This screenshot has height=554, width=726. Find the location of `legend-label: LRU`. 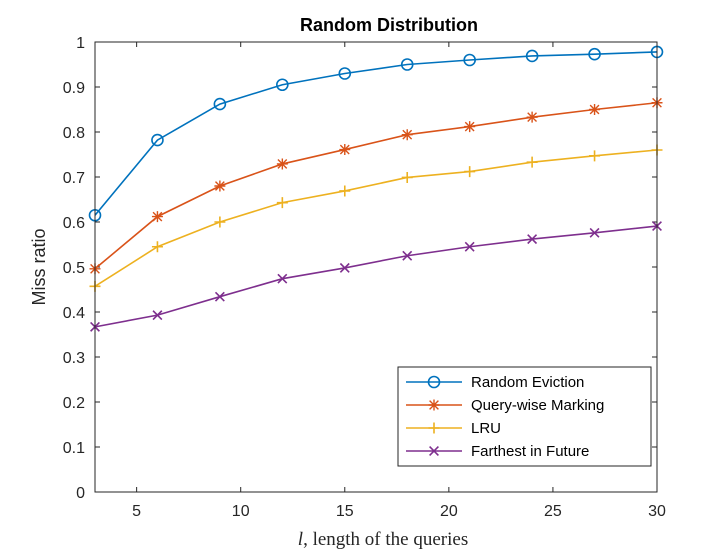

legend-label: LRU is located at coordinates (486, 428).